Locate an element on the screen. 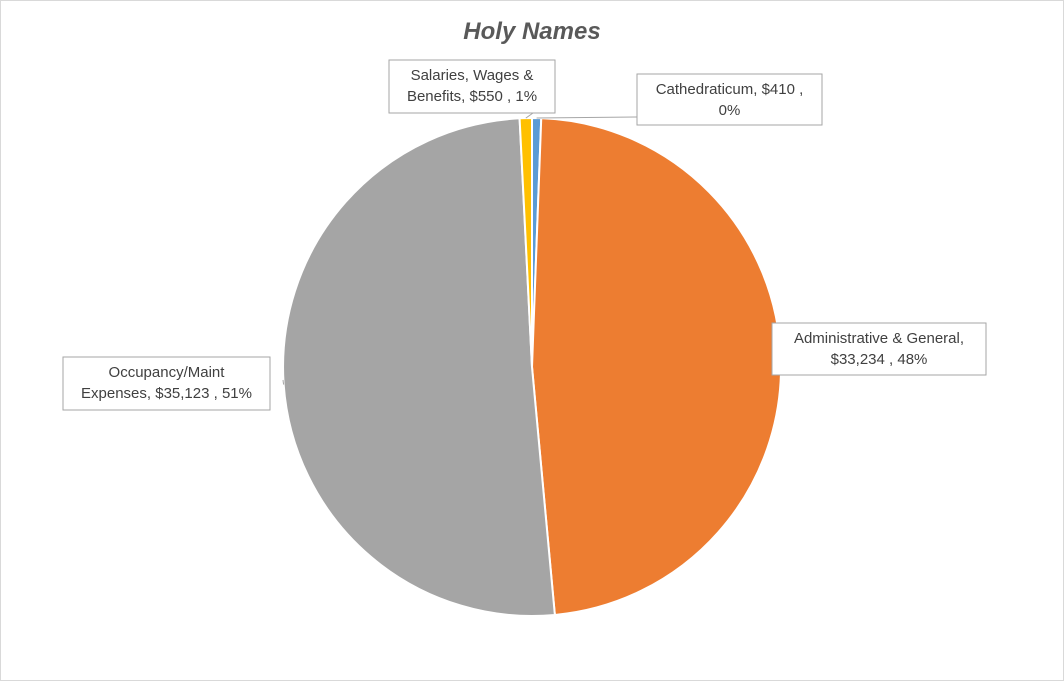 This screenshot has height=681, width=1064. data-label-box-cathedraticum is located at coordinates (729, 99).